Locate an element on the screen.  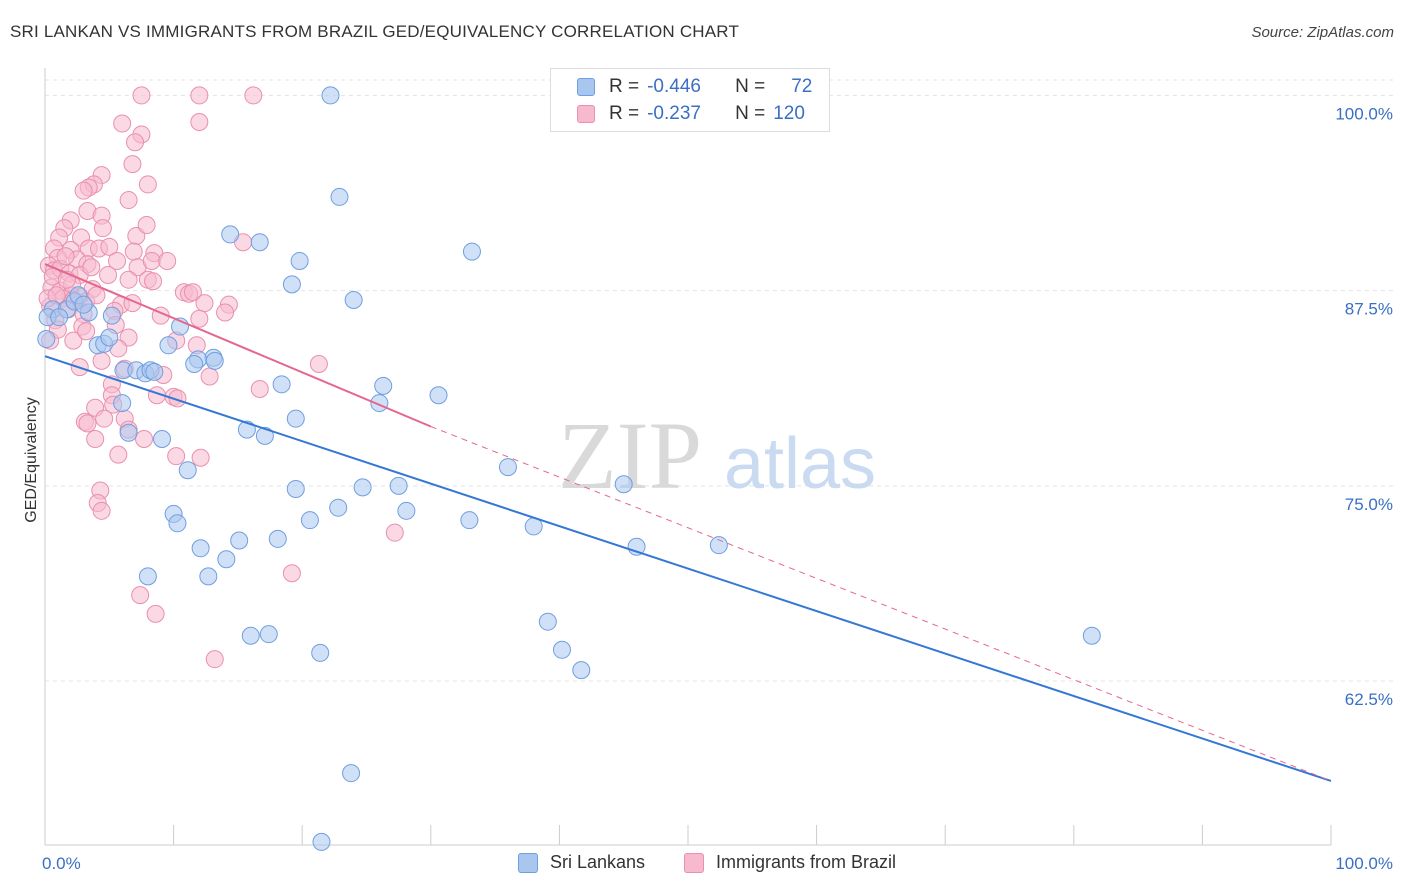
y-tick-label: 87.5% is located at coordinates (1369, 309).